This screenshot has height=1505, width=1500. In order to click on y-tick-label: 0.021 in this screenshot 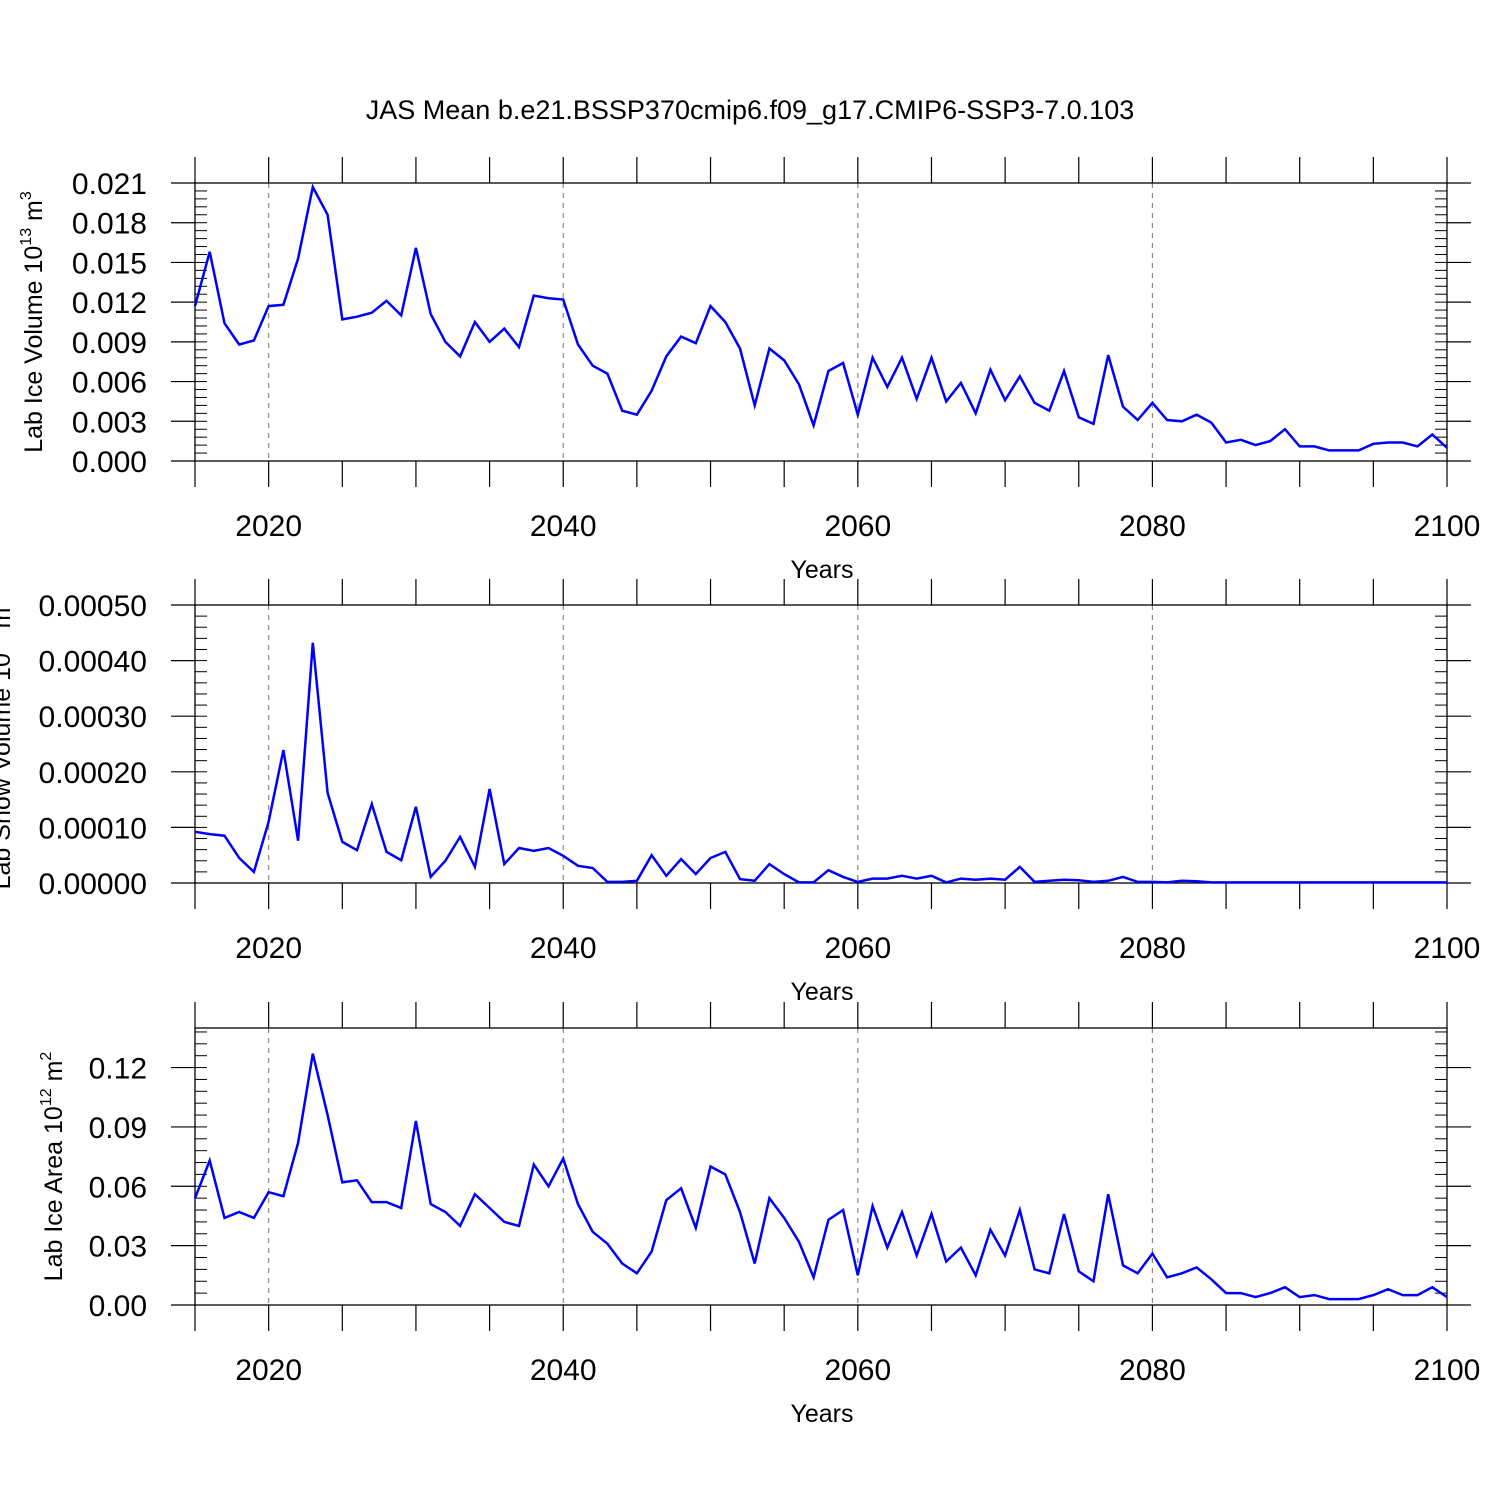, I will do `click(109, 184)`.